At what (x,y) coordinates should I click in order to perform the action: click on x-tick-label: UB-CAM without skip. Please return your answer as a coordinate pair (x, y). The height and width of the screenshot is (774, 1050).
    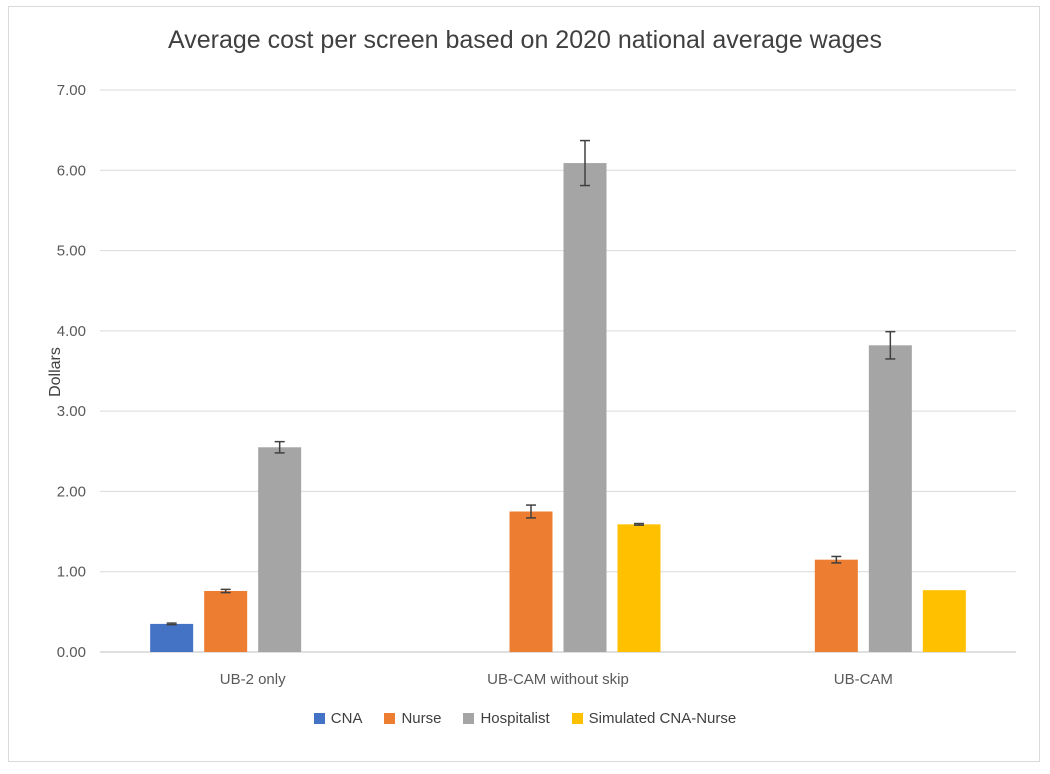
    Looking at the image, I should click on (558, 679).